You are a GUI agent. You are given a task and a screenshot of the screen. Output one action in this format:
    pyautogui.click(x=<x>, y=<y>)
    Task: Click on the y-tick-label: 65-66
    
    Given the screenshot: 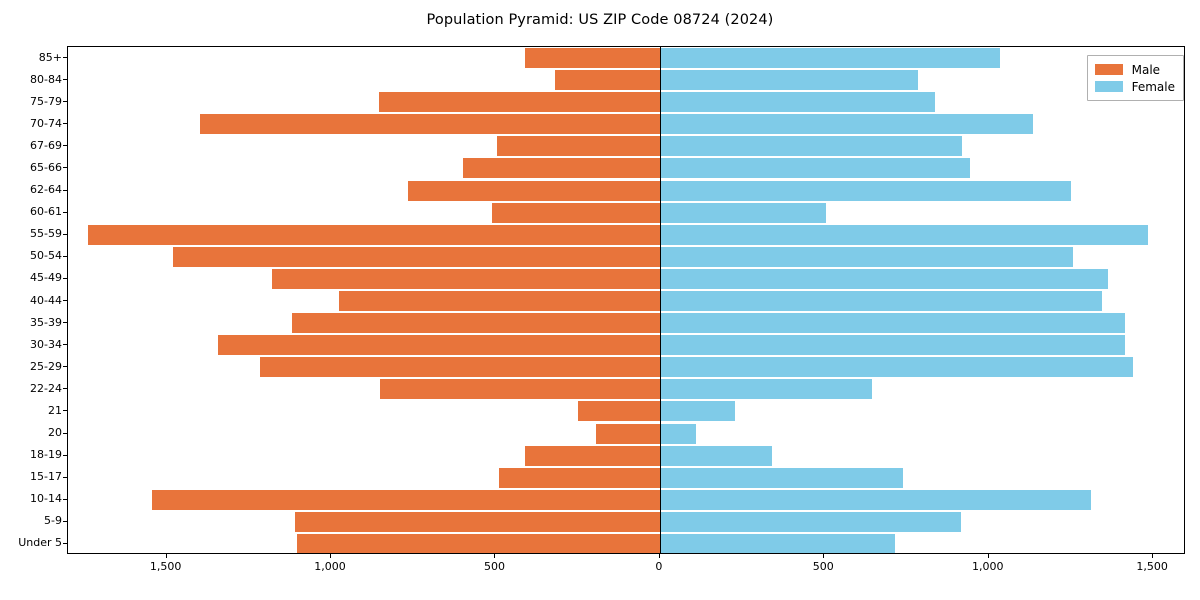 What is the action you would take?
    pyautogui.click(x=46, y=167)
    